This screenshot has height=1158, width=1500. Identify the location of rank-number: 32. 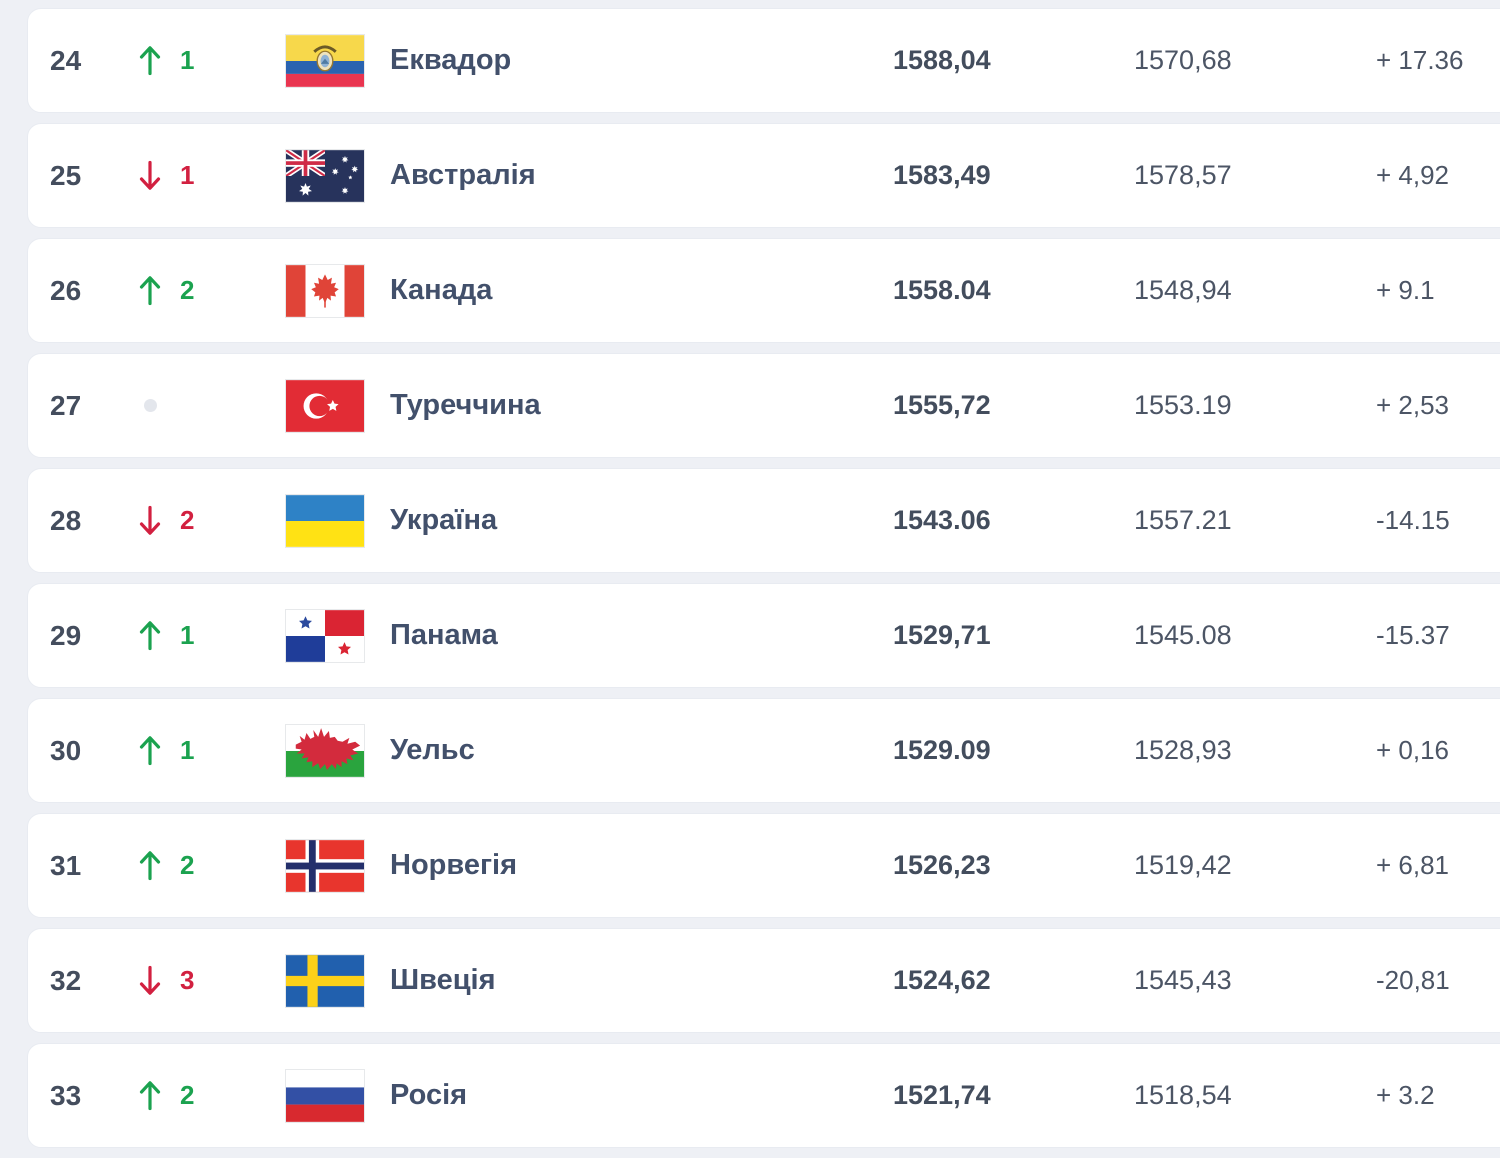
(66, 980).